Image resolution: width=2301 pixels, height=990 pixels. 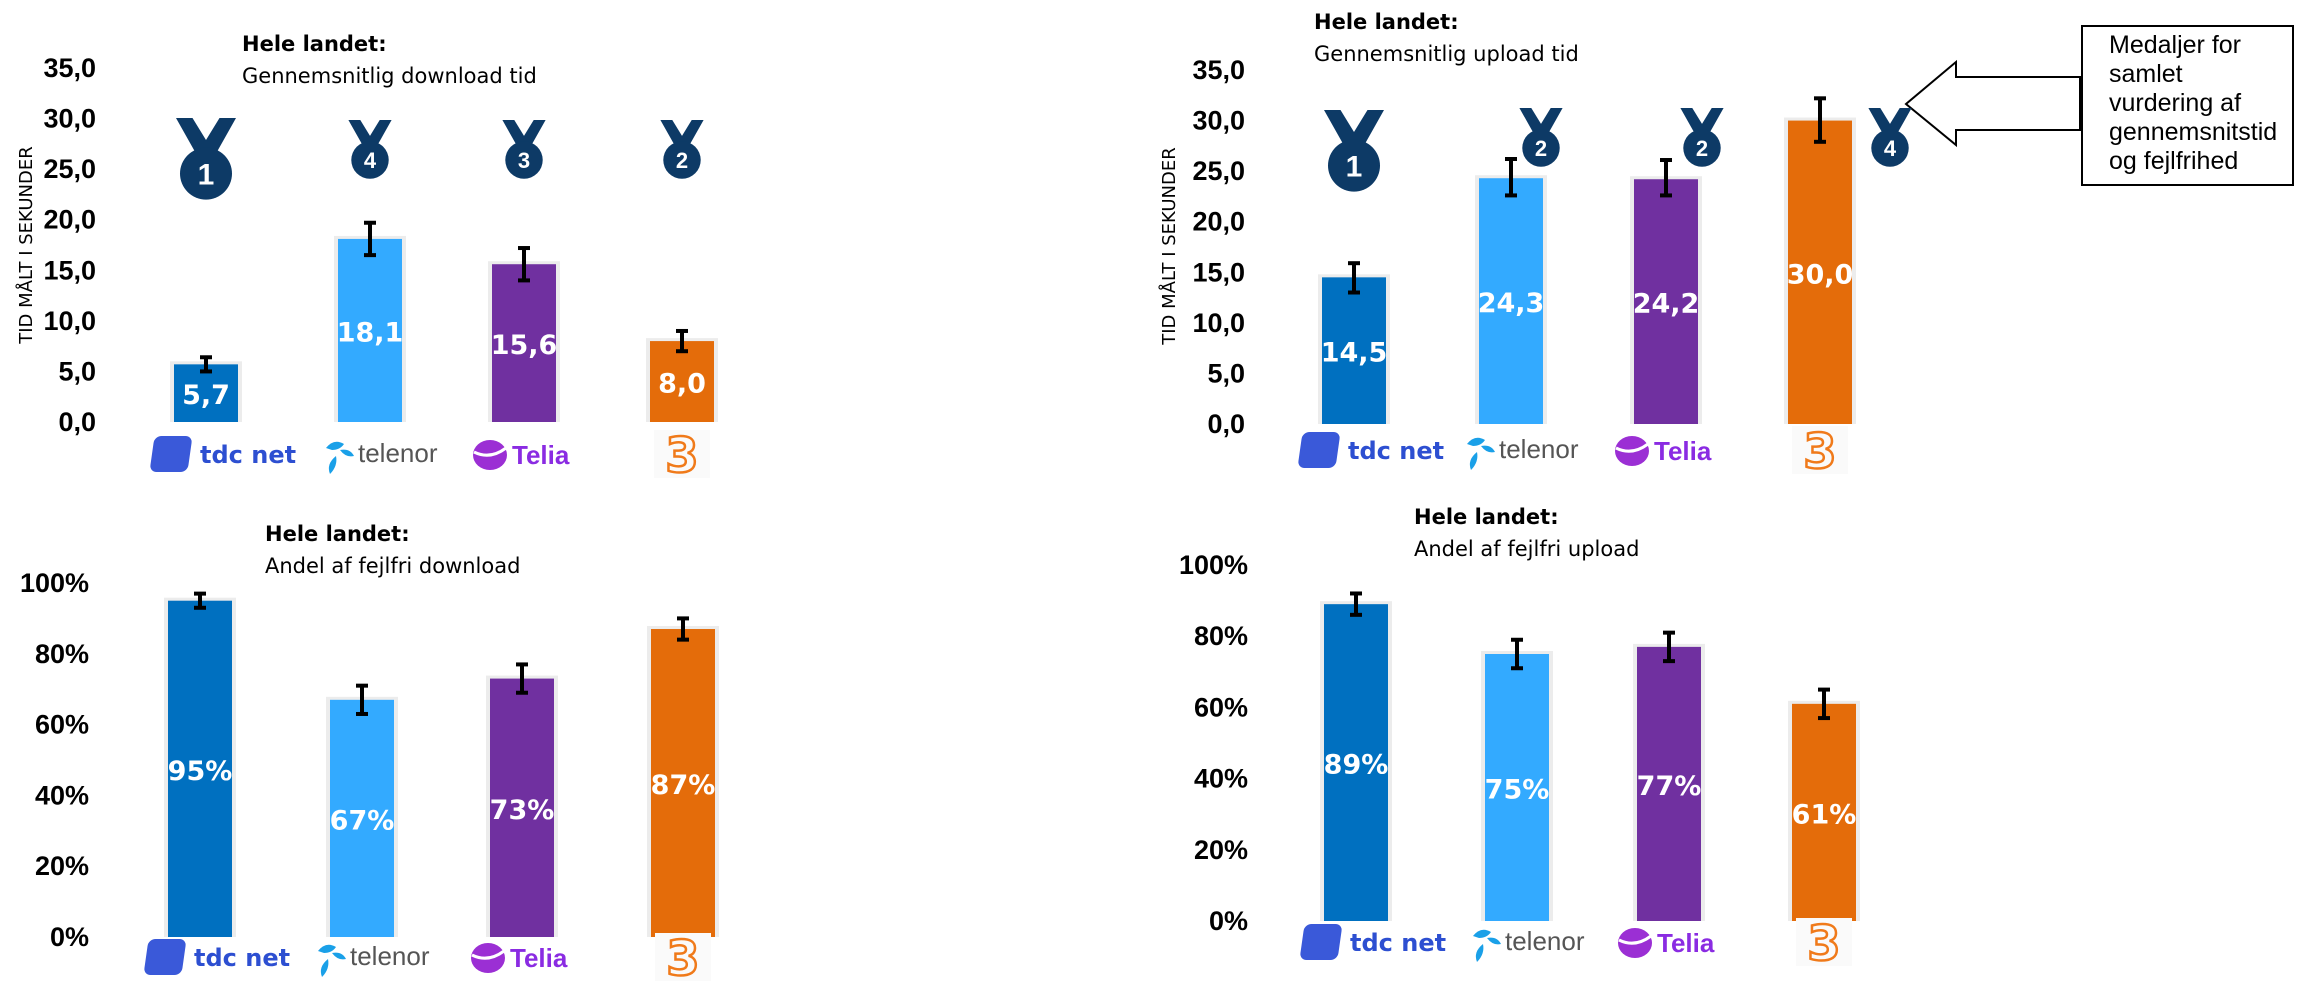 What do you see at coordinates (2146, 74) in the screenshot?
I see `note-line: samlet` at bounding box center [2146, 74].